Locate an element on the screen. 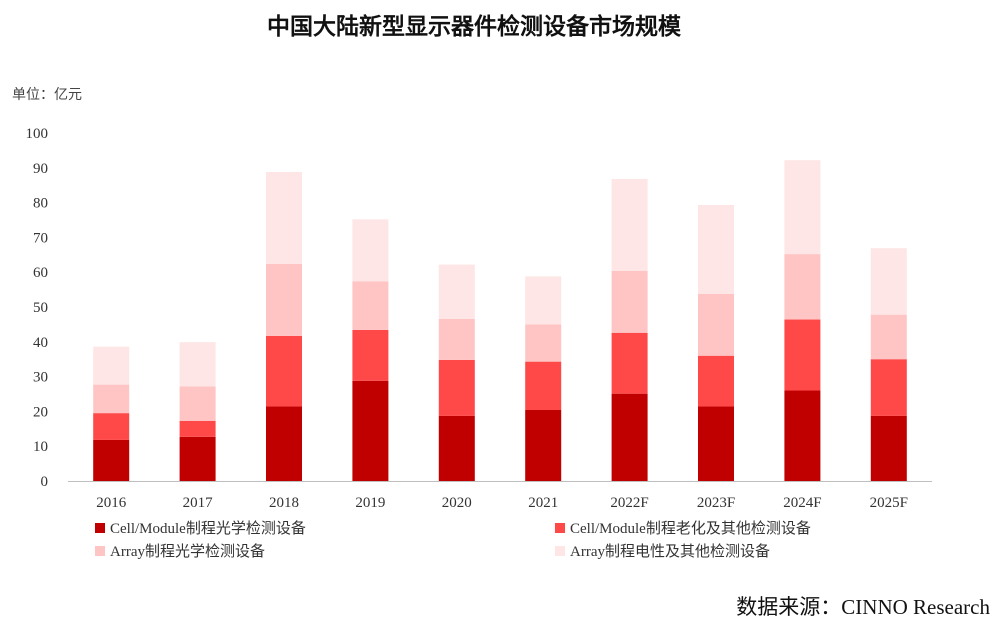  y-axis: 0 10 20 30 40 50 60 70 80 90 100 is located at coordinates (37, 308).